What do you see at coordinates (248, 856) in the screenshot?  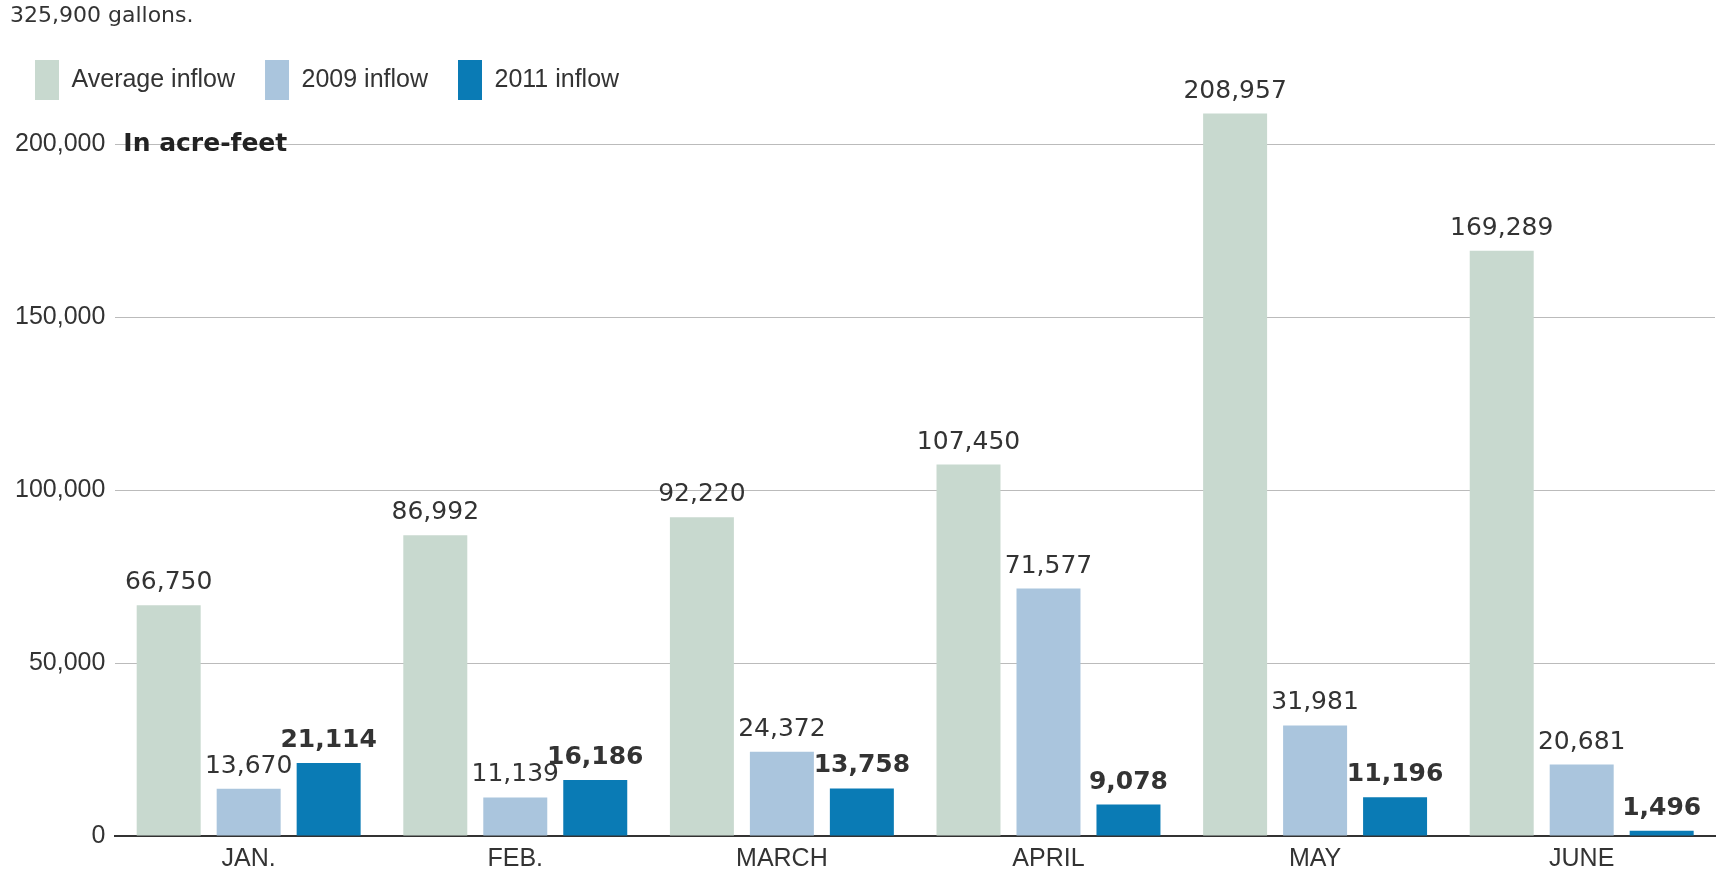 I see `x-tick-label: JAN.` at bounding box center [248, 856].